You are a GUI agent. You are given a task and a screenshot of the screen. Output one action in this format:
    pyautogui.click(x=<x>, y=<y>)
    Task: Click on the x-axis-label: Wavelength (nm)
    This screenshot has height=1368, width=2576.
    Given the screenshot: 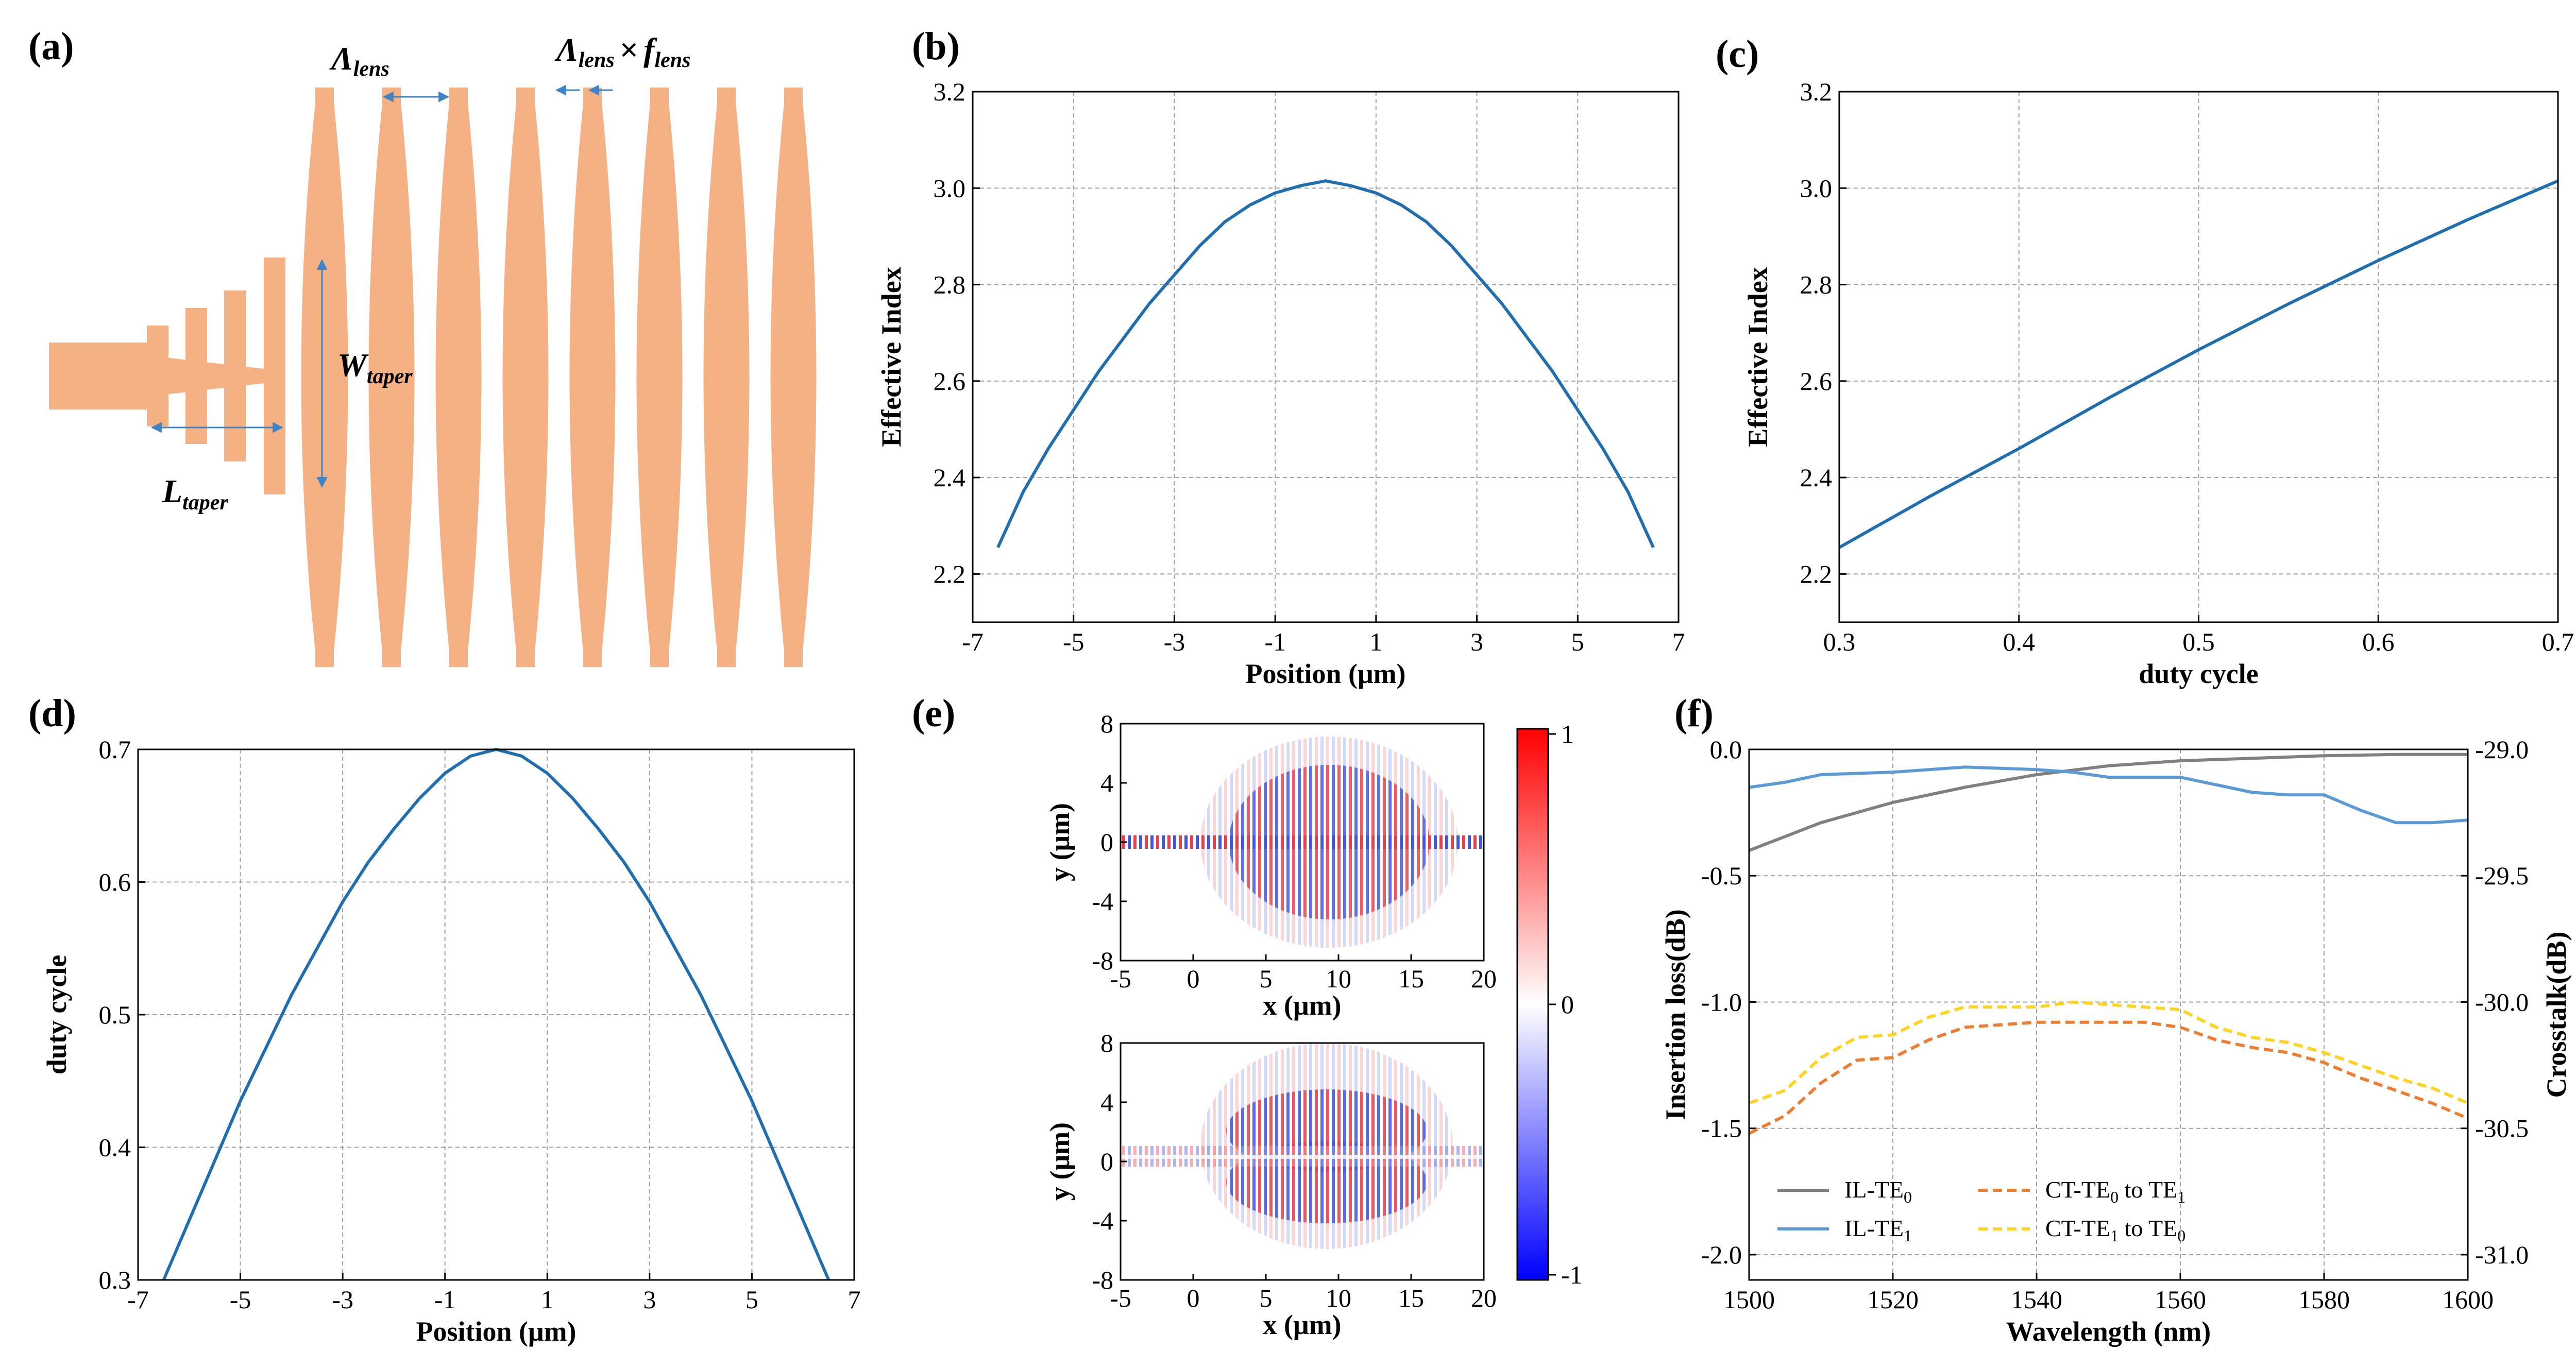 What is the action you would take?
    pyautogui.click(x=2108, y=1331)
    